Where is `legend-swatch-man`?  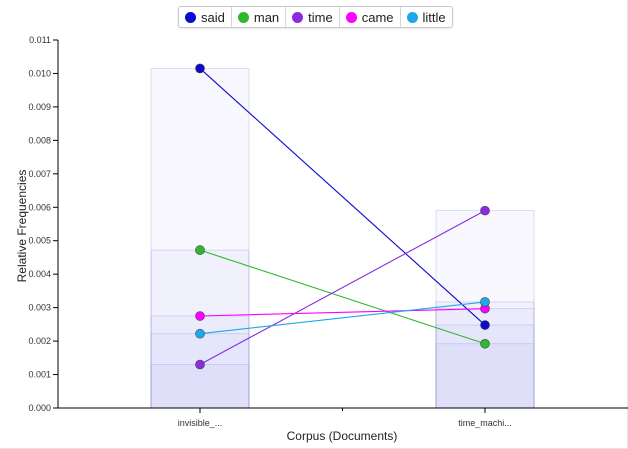 legend-swatch-man is located at coordinates (243, 17).